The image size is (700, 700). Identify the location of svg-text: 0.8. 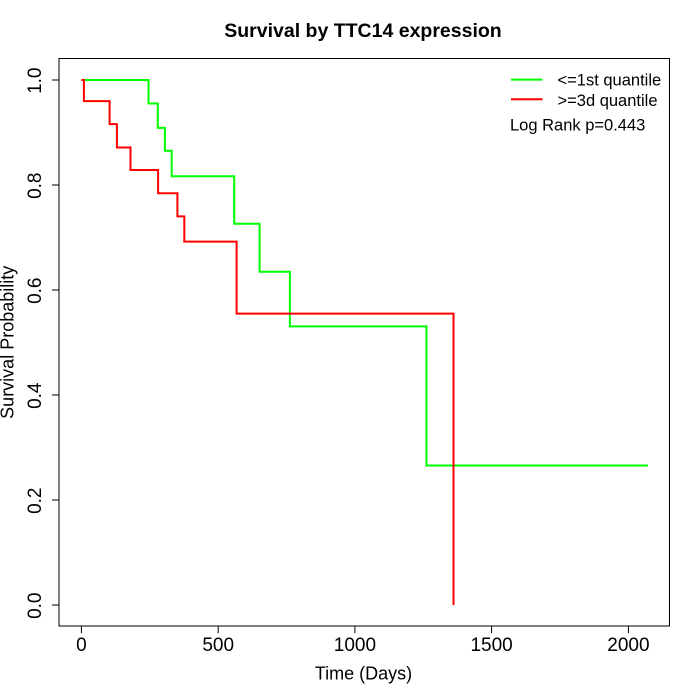
(35, 185).